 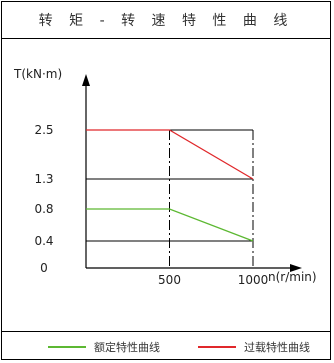 What do you see at coordinates (44, 268) in the screenshot?
I see `y-tick-label: 0` at bounding box center [44, 268].